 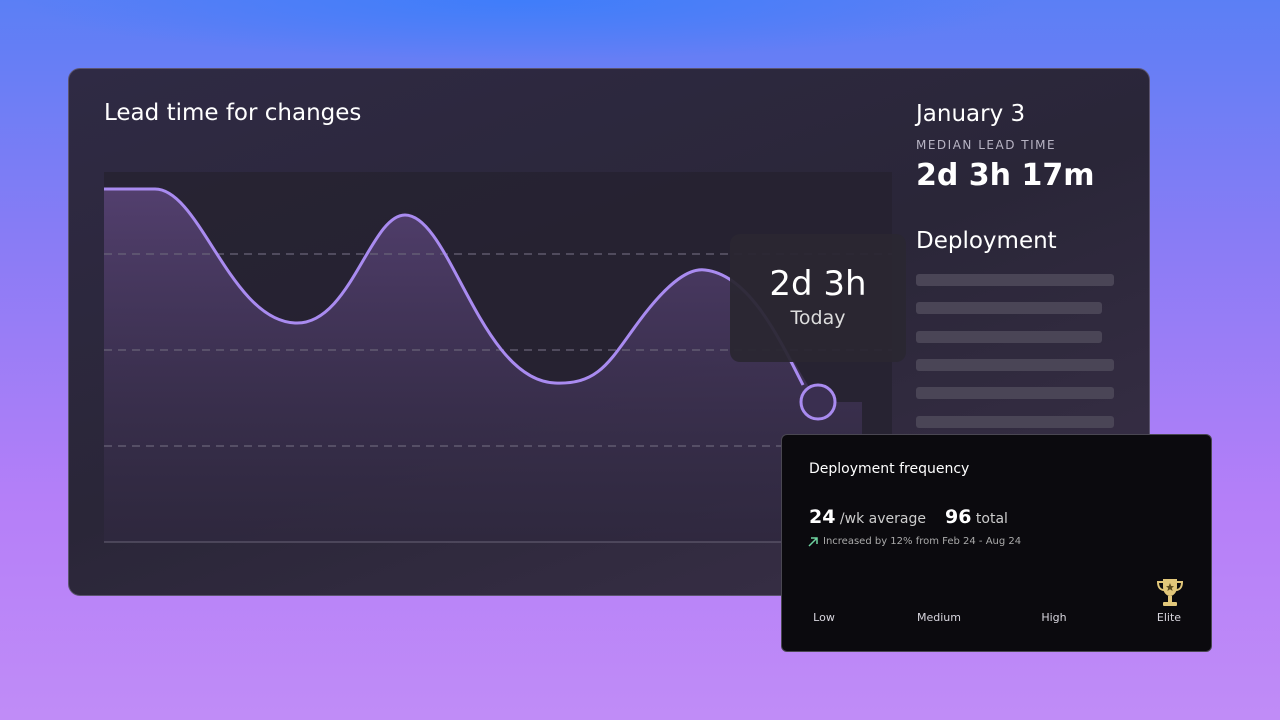 I want to click on total-value: 96, so click(x=958, y=517).